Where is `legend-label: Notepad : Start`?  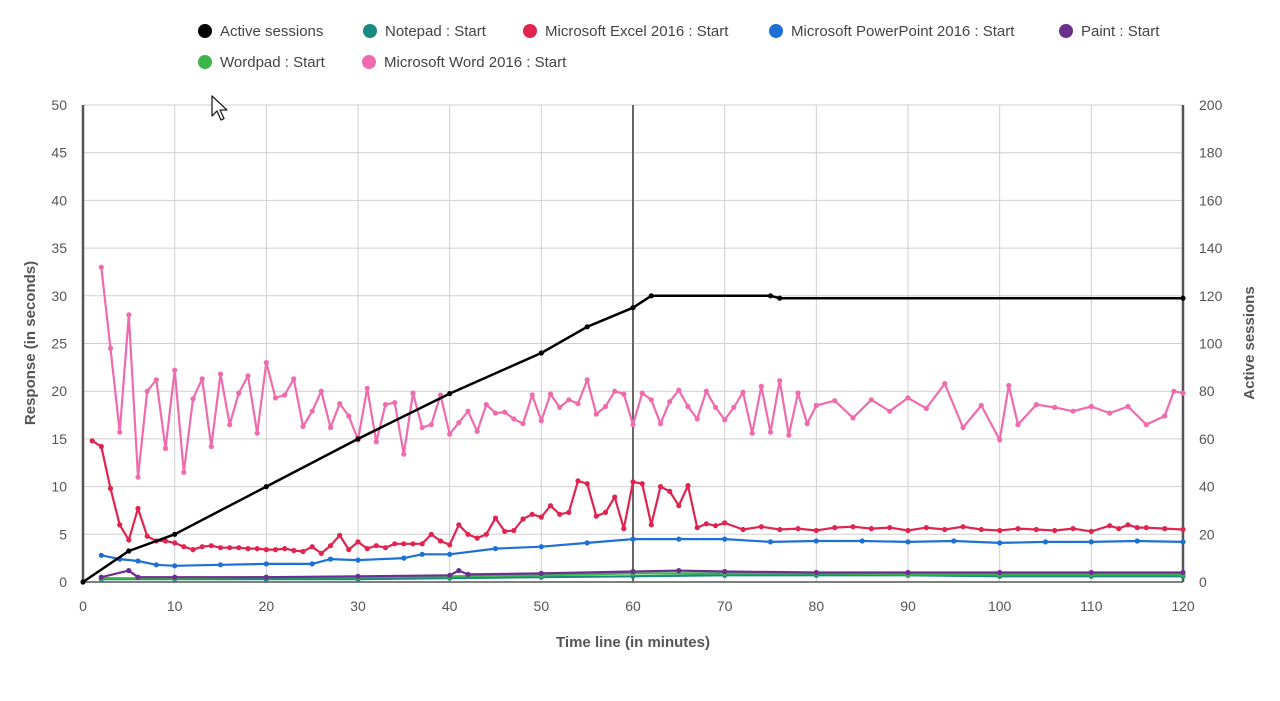 legend-label: Notepad : Start is located at coordinates (435, 31).